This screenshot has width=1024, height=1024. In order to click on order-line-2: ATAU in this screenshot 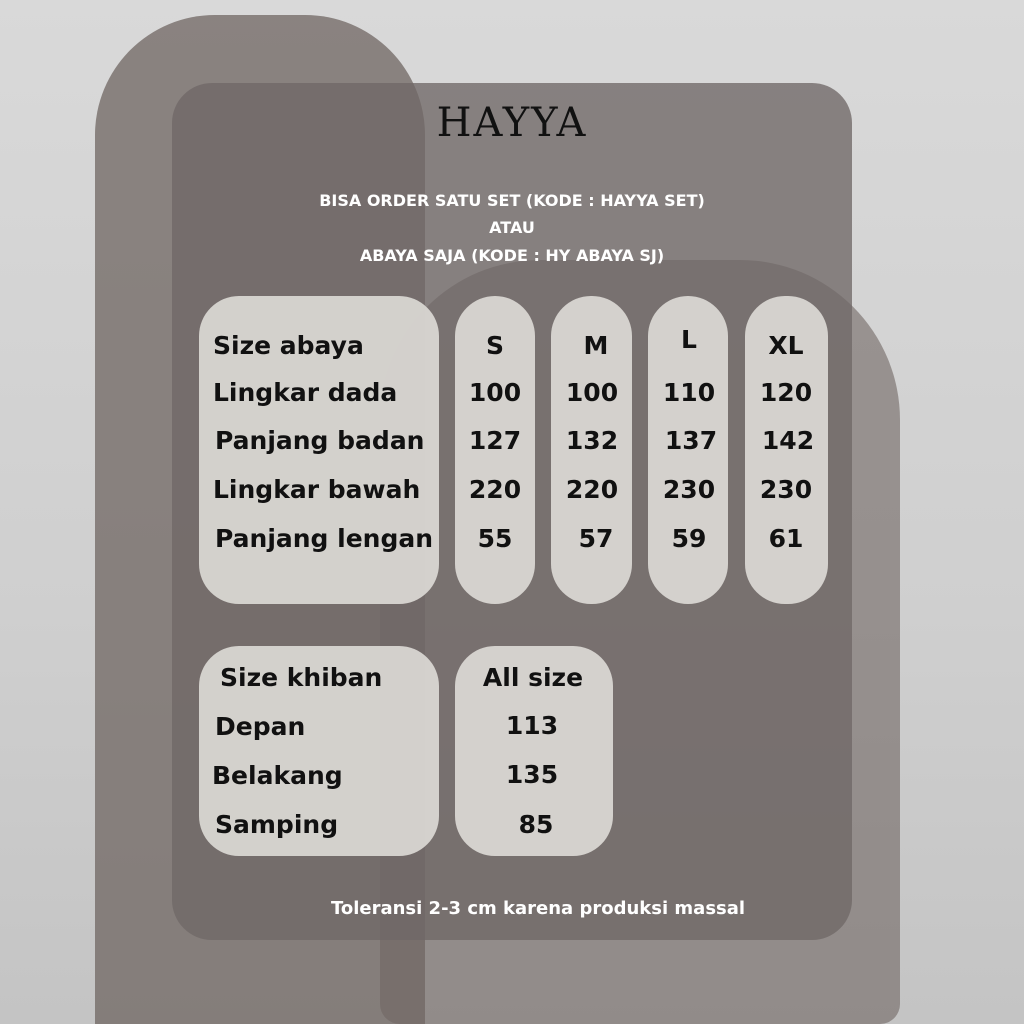, I will do `click(512, 227)`.